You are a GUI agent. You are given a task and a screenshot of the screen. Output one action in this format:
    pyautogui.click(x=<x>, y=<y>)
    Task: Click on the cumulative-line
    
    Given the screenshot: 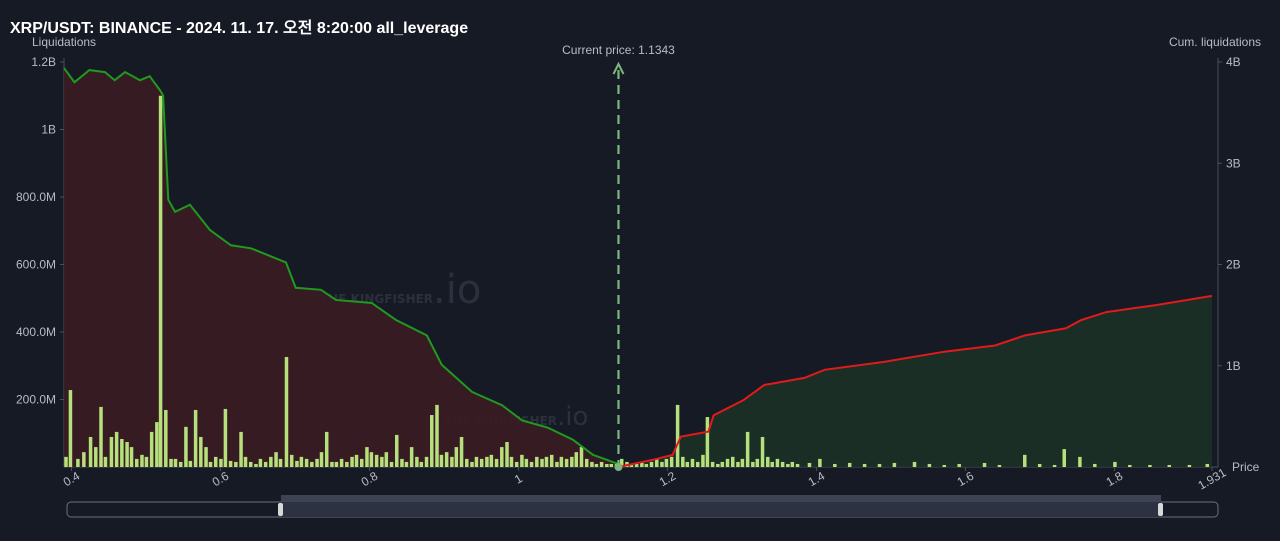 What is the action you would take?
    pyautogui.click(x=915, y=381)
    